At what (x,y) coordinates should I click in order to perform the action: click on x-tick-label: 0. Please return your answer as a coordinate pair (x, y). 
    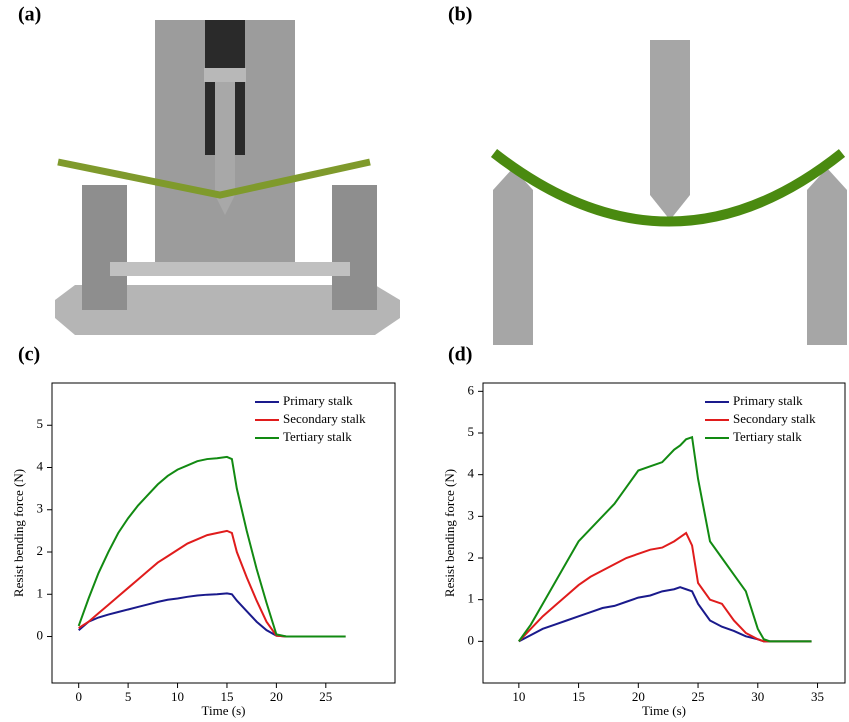
    Looking at the image, I should click on (78, 696).